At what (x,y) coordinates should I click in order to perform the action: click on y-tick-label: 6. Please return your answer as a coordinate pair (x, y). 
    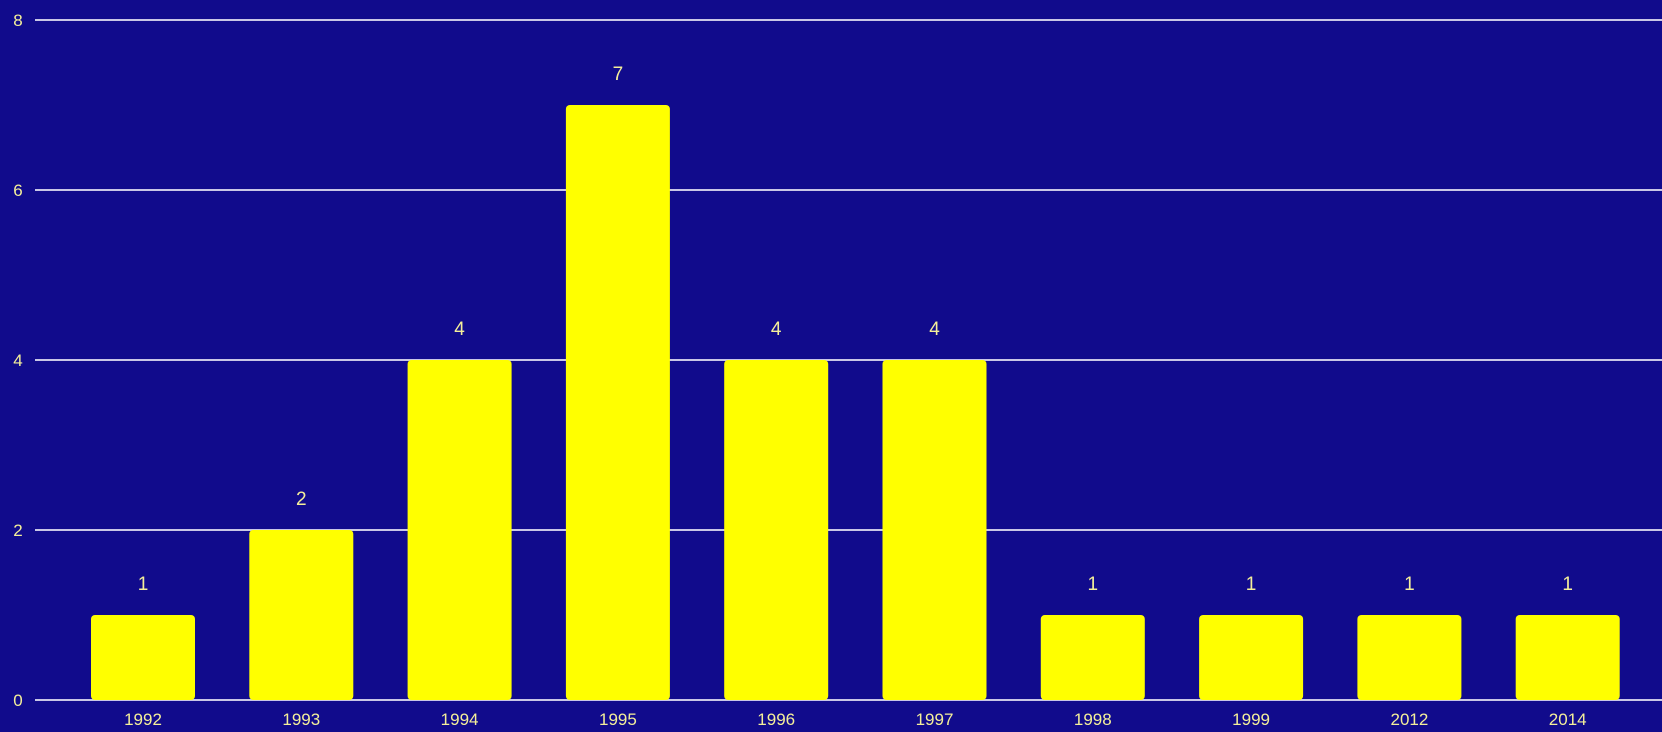
    Looking at the image, I should click on (17, 190).